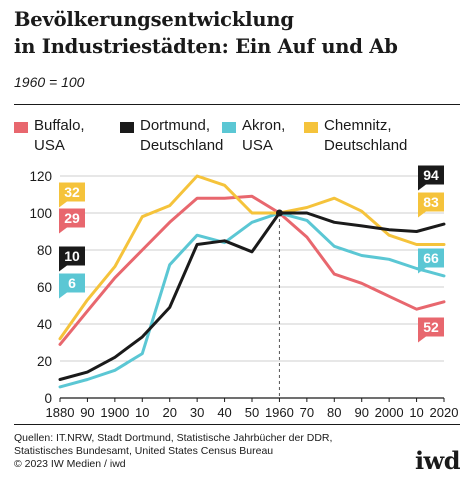 Image resolution: width=474 pixels, height=486 pixels. What do you see at coordinates (361, 412) in the screenshot?
I see `x-tick-label-1990: 90` at bounding box center [361, 412].